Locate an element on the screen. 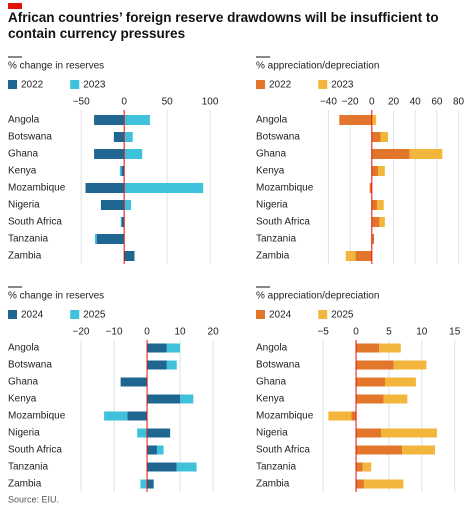 This screenshot has width=474, height=516. x-tick-label: 60 is located at coordinates (437, 102).